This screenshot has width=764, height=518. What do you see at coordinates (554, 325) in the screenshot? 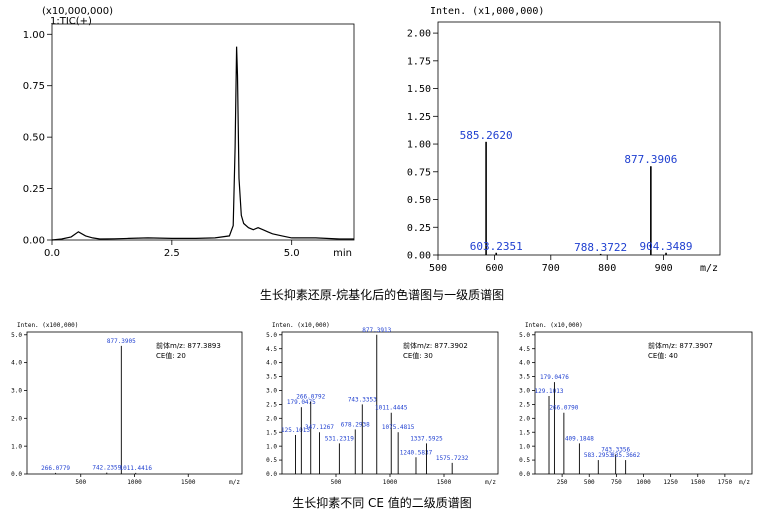
I see `ms2_ce40-scale-label: Inten. (x10,000)` at bounding box center [554, 325].